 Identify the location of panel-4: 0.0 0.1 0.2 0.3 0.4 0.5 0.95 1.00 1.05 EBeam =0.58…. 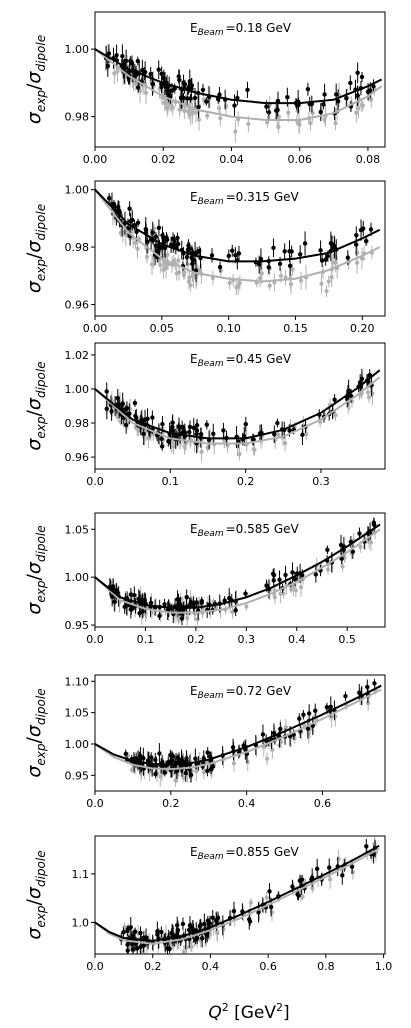
(204, 579).